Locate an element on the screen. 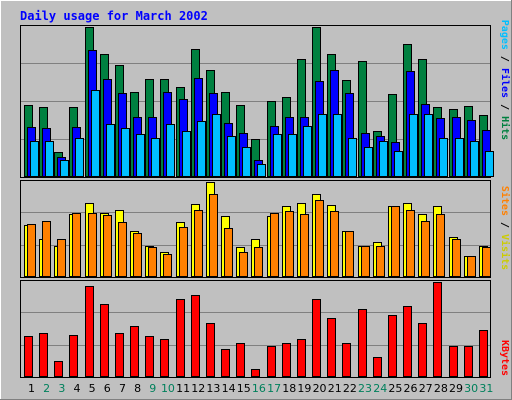  day-label: 10 is located at coordinates (168, 388).